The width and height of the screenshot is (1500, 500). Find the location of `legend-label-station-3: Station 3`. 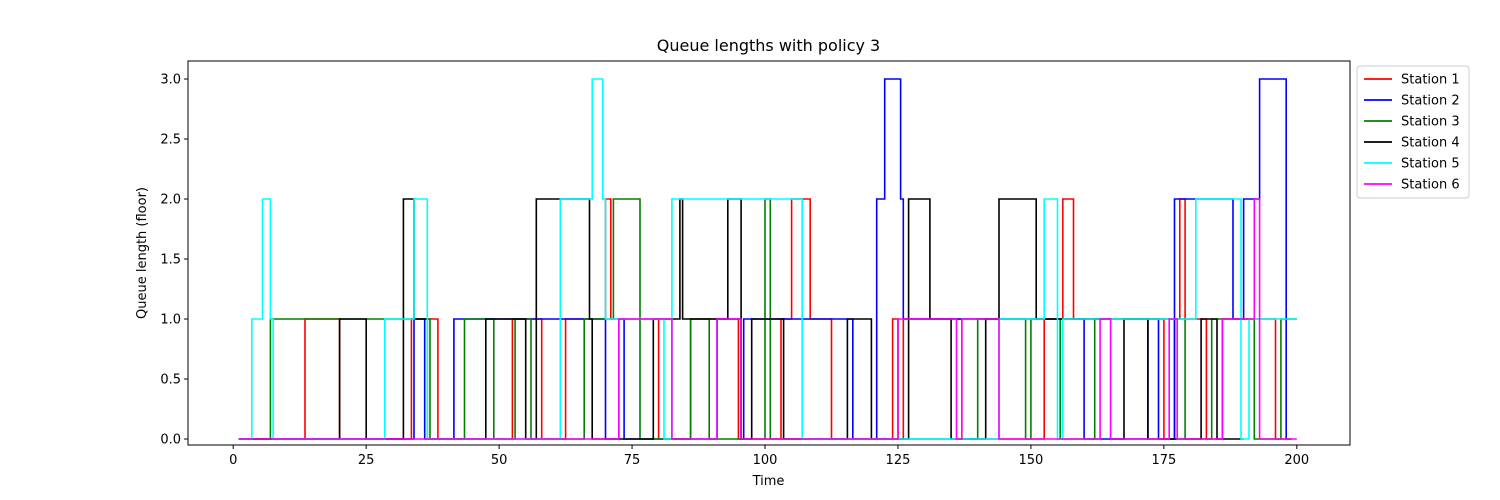

legend-label-station-3: Station 3 is located at coordinates (1430, 122).